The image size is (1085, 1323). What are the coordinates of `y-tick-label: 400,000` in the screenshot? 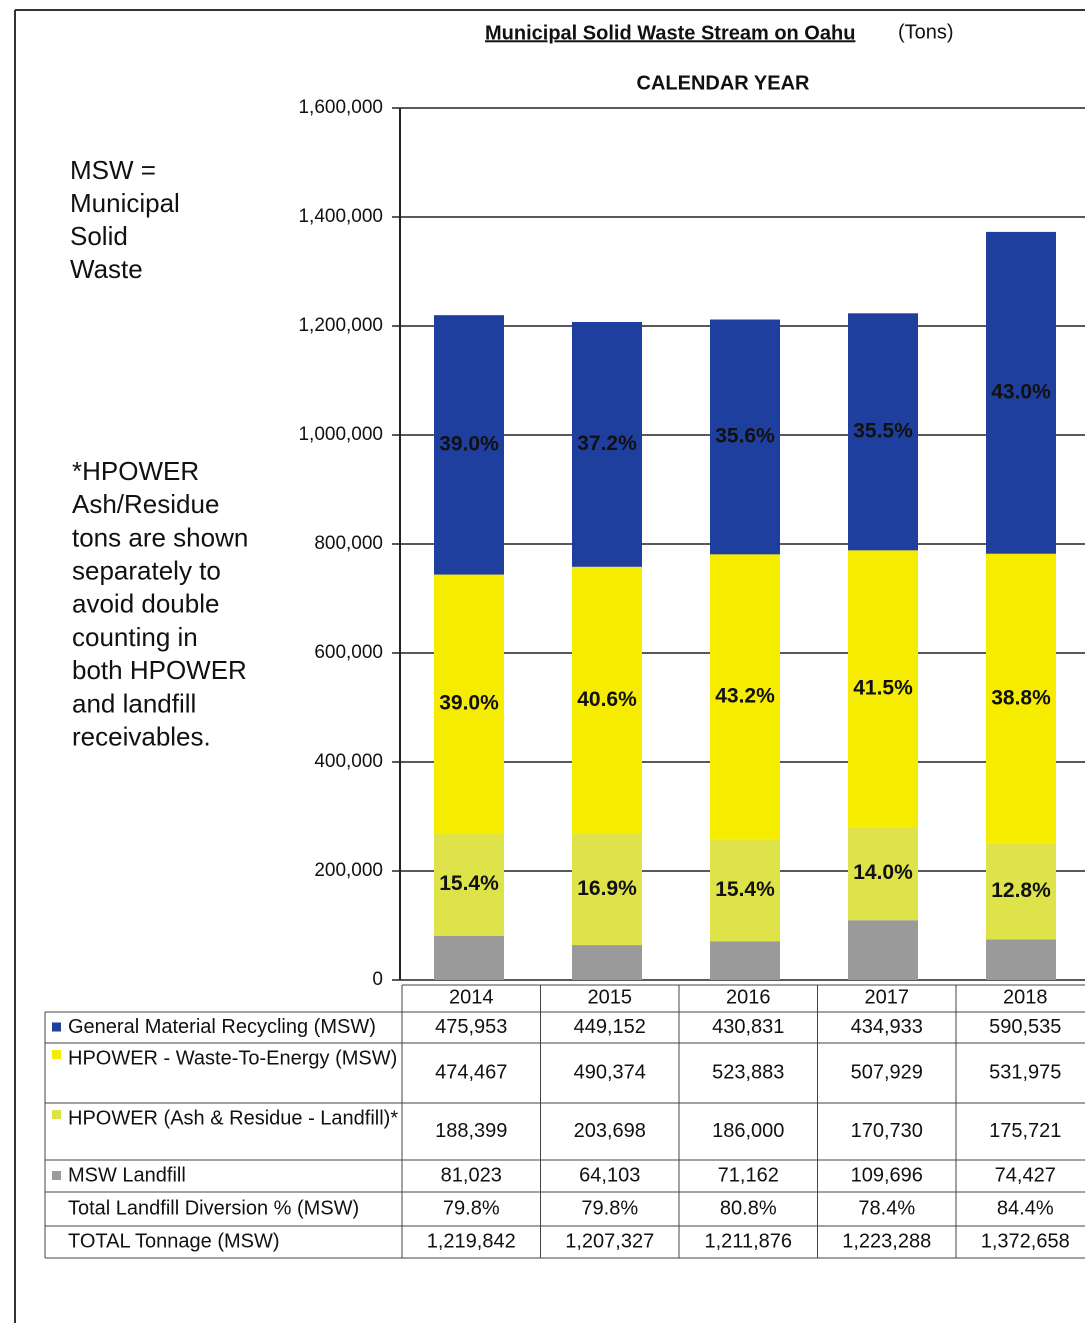 It's located at (348, 761).